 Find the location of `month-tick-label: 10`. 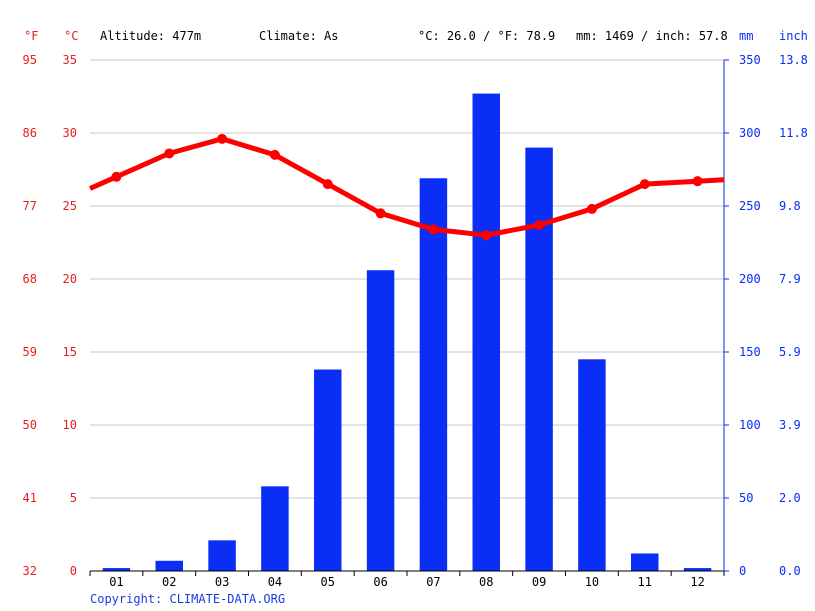

month-tick-label: 10 is located at coordinates (592, 582).